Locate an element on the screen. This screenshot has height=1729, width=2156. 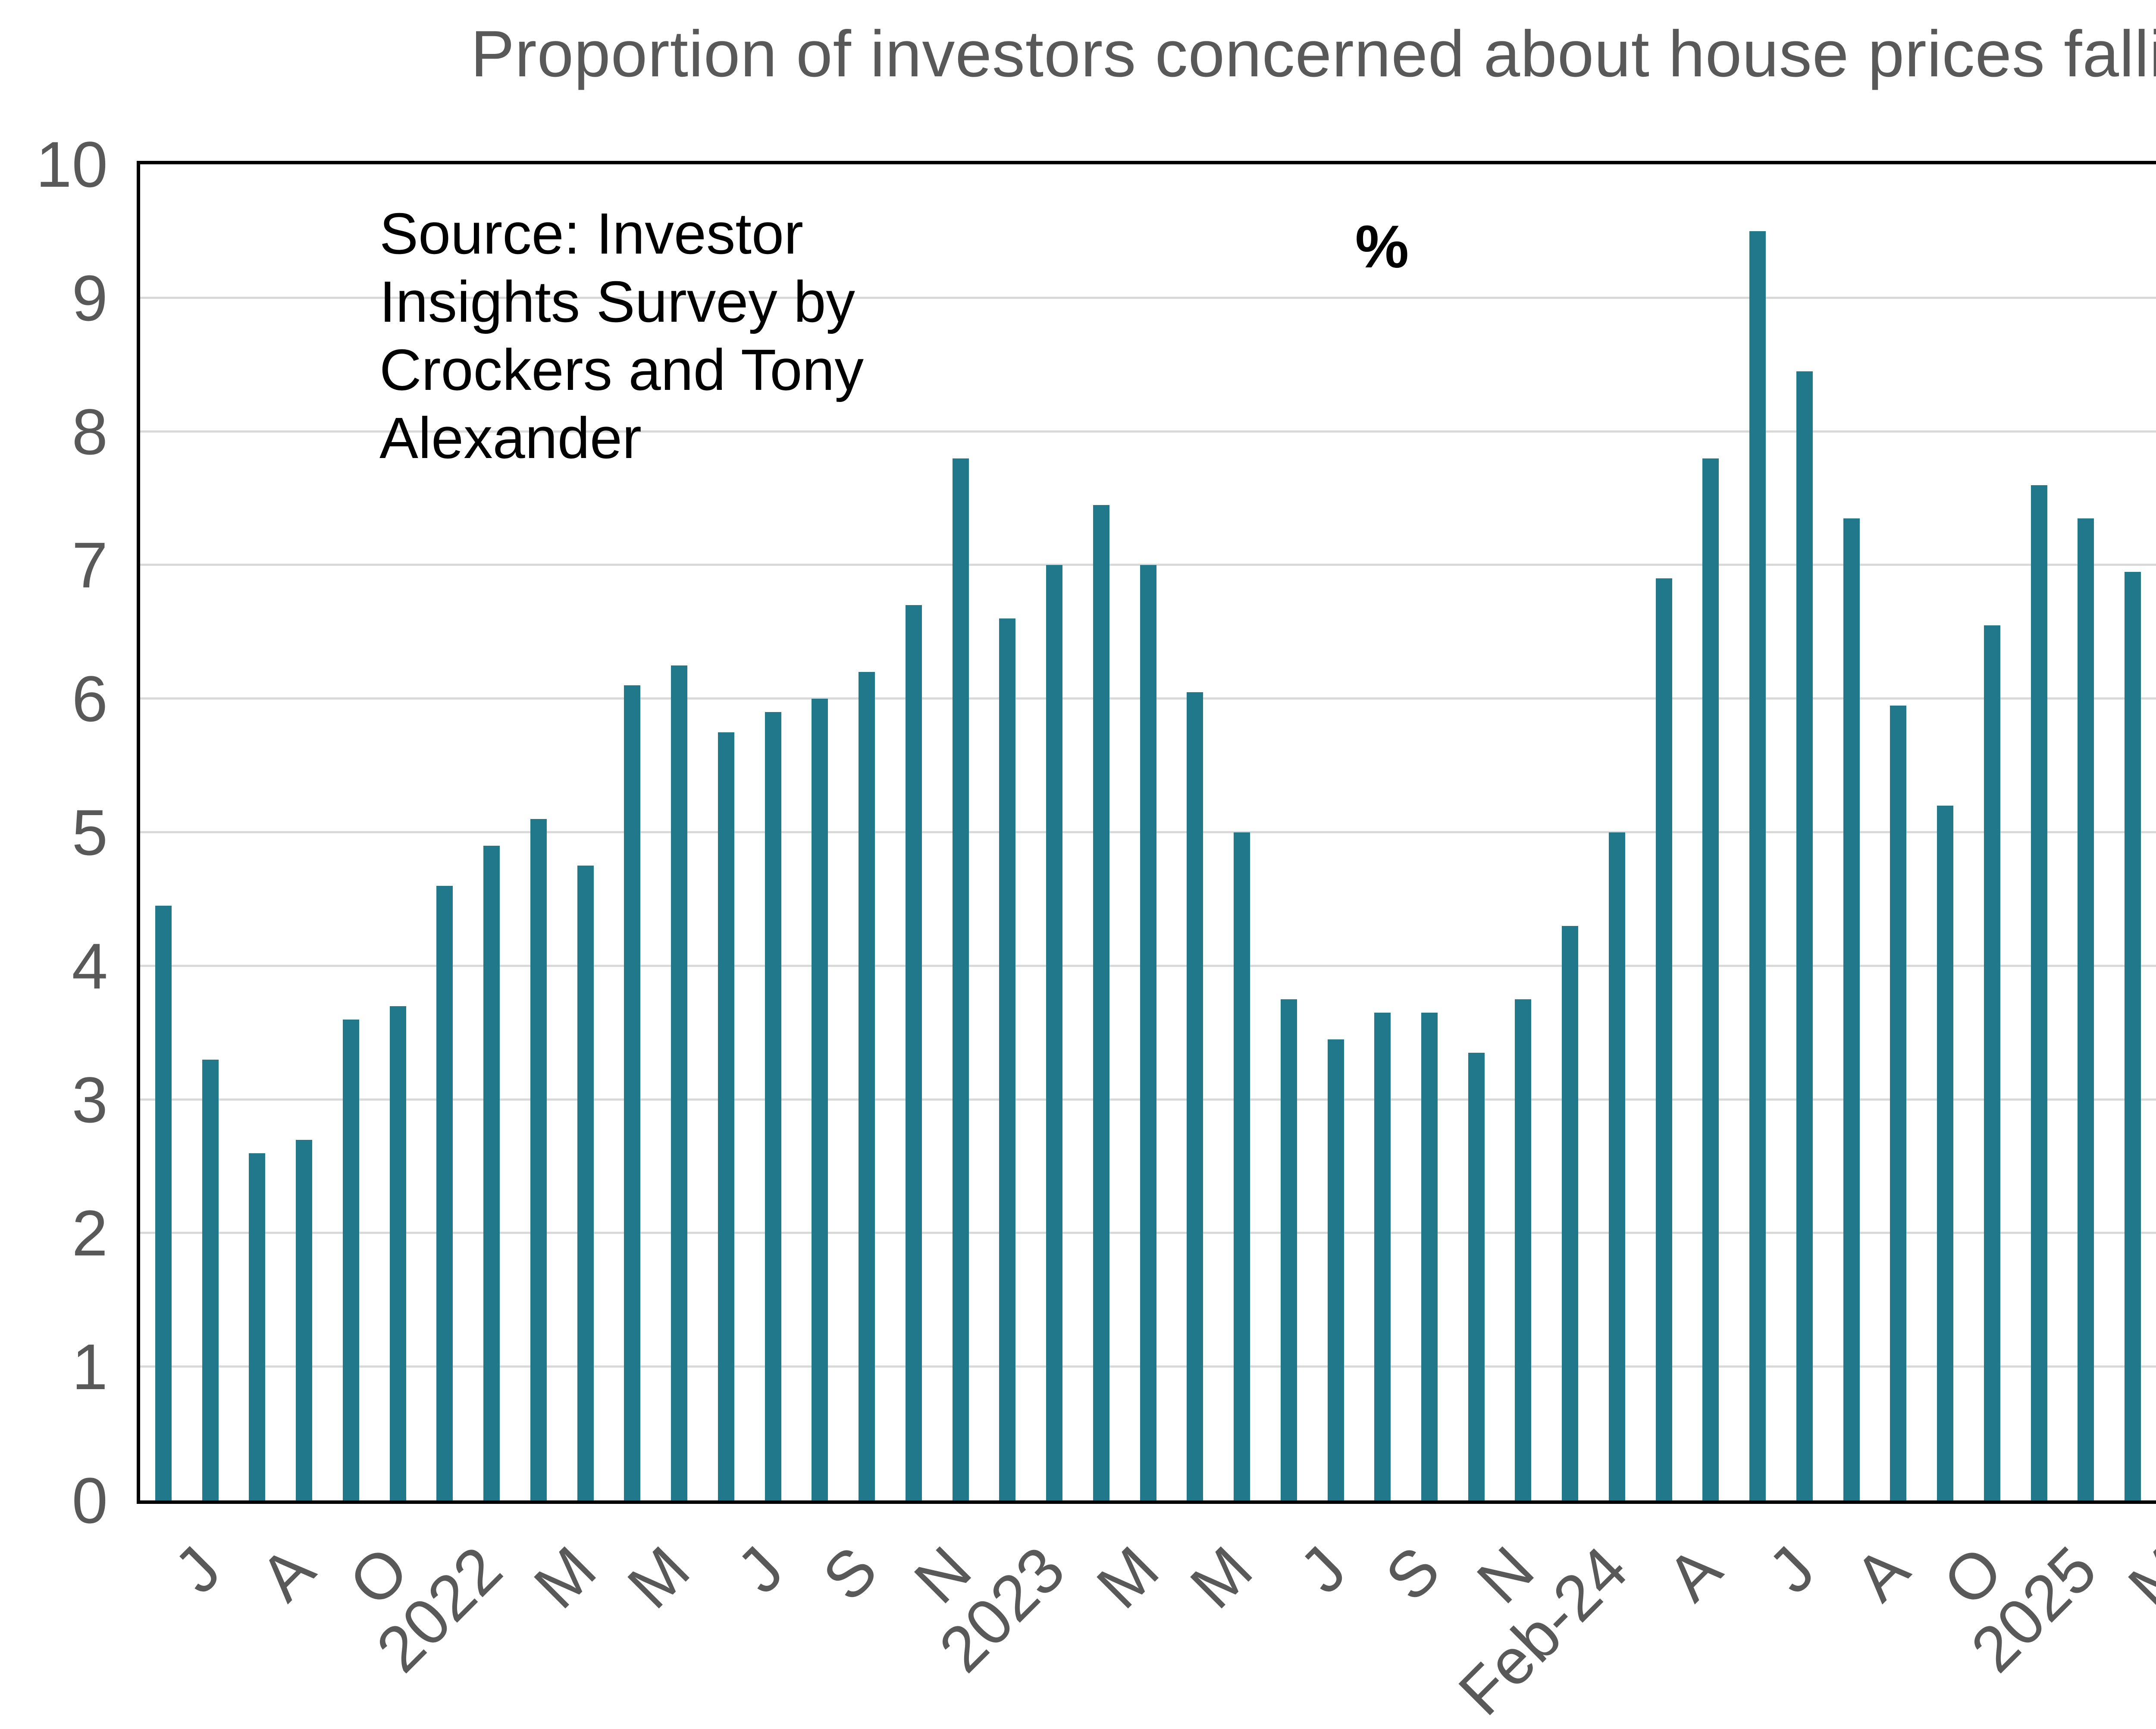
x-tick-label-S-26: S is located at coordinates (1413, 1574).